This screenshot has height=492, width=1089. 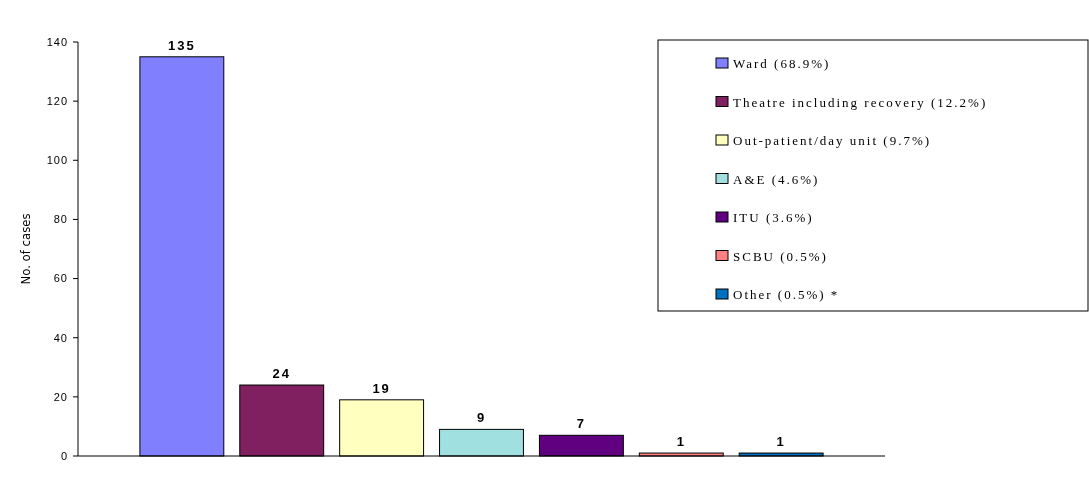 What do you see at coordinates (57, 100) in the screenshot?
I see `y-tick-label: 120` at bounding box center [57, 100].